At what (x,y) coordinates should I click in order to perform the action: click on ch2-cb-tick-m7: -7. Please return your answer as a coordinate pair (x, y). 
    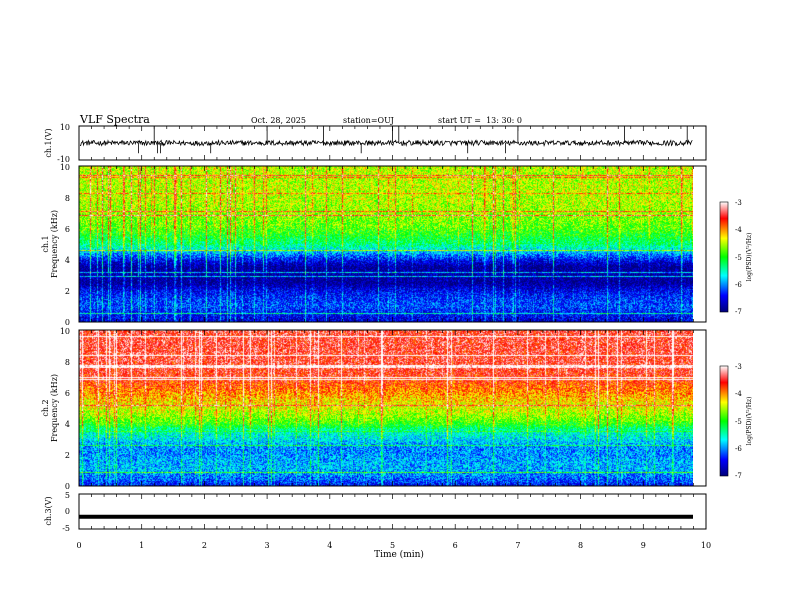
    Looking at the image, I should click on (738, 476).